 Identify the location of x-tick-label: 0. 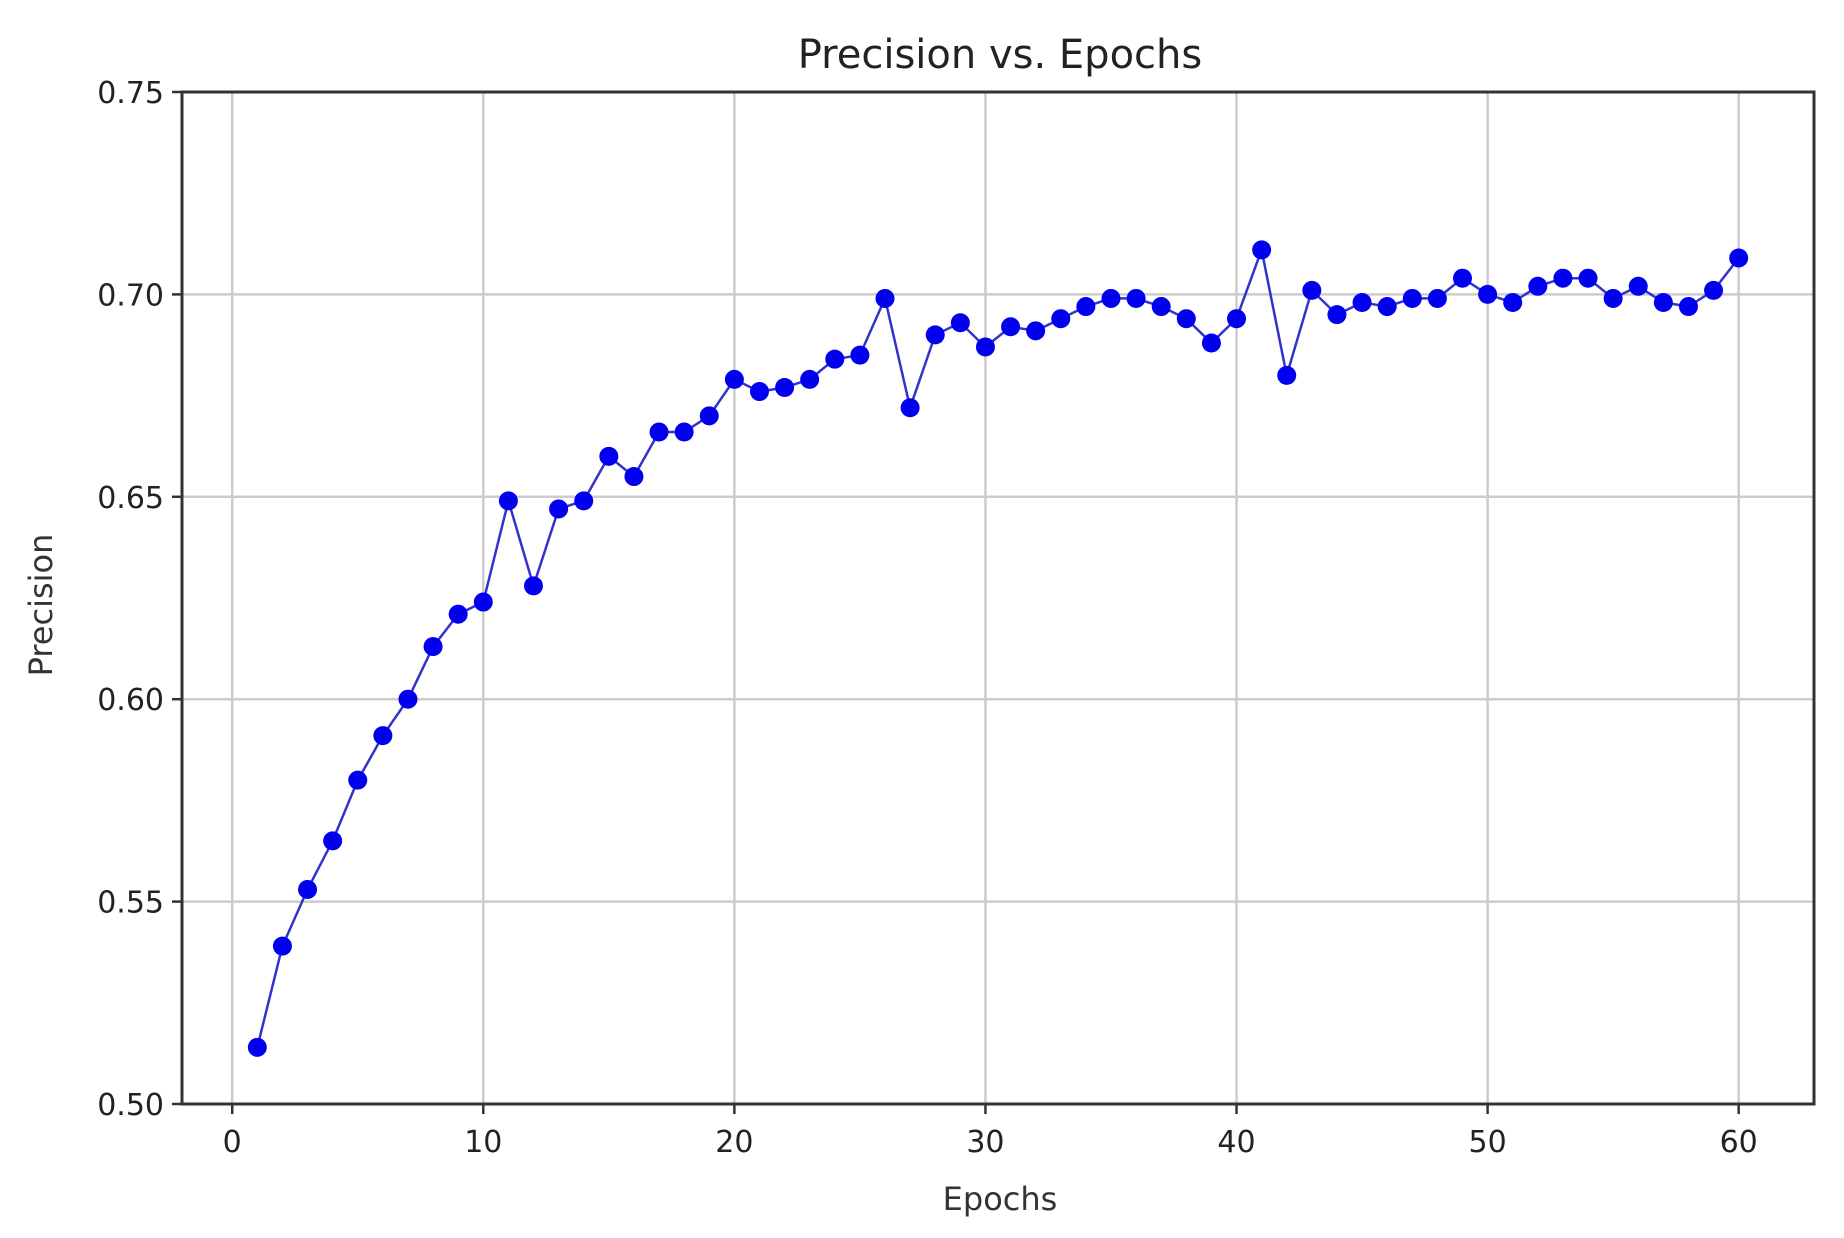
(232, 1142).